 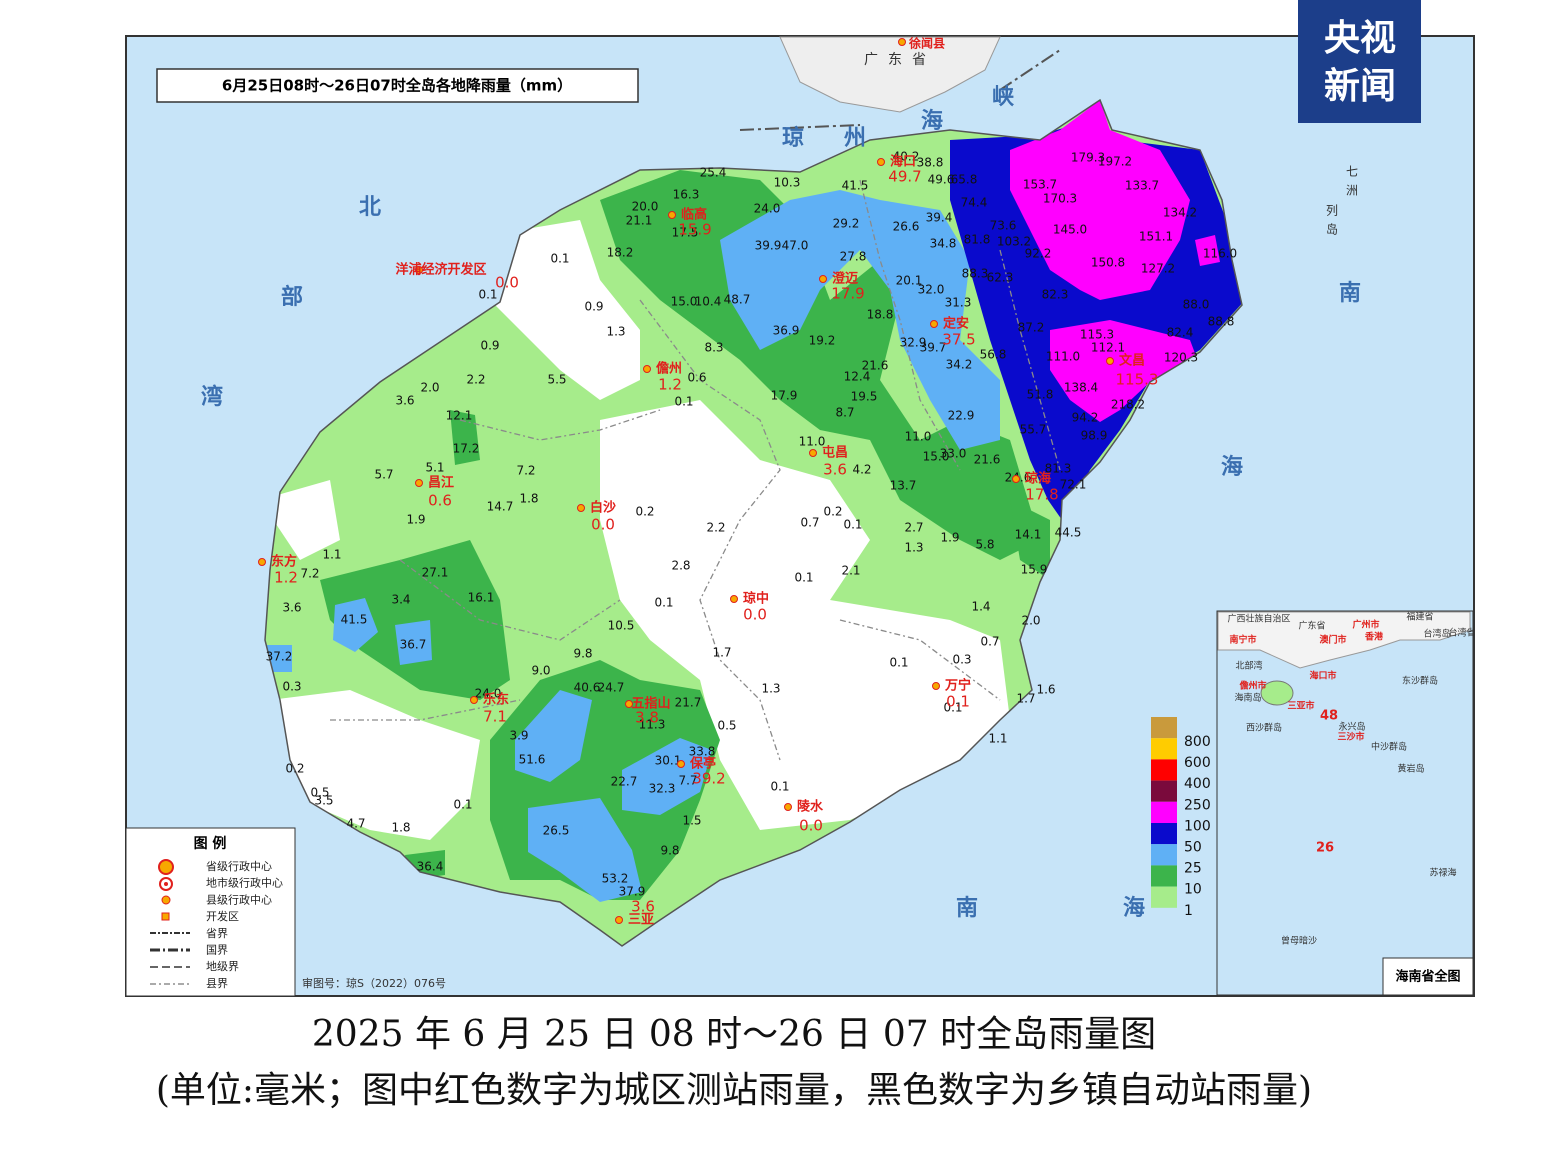 What do you see at coordinates (786, 331) in the screenshot?
I see `station-value: 36.9` at bounding box center [786, 331].